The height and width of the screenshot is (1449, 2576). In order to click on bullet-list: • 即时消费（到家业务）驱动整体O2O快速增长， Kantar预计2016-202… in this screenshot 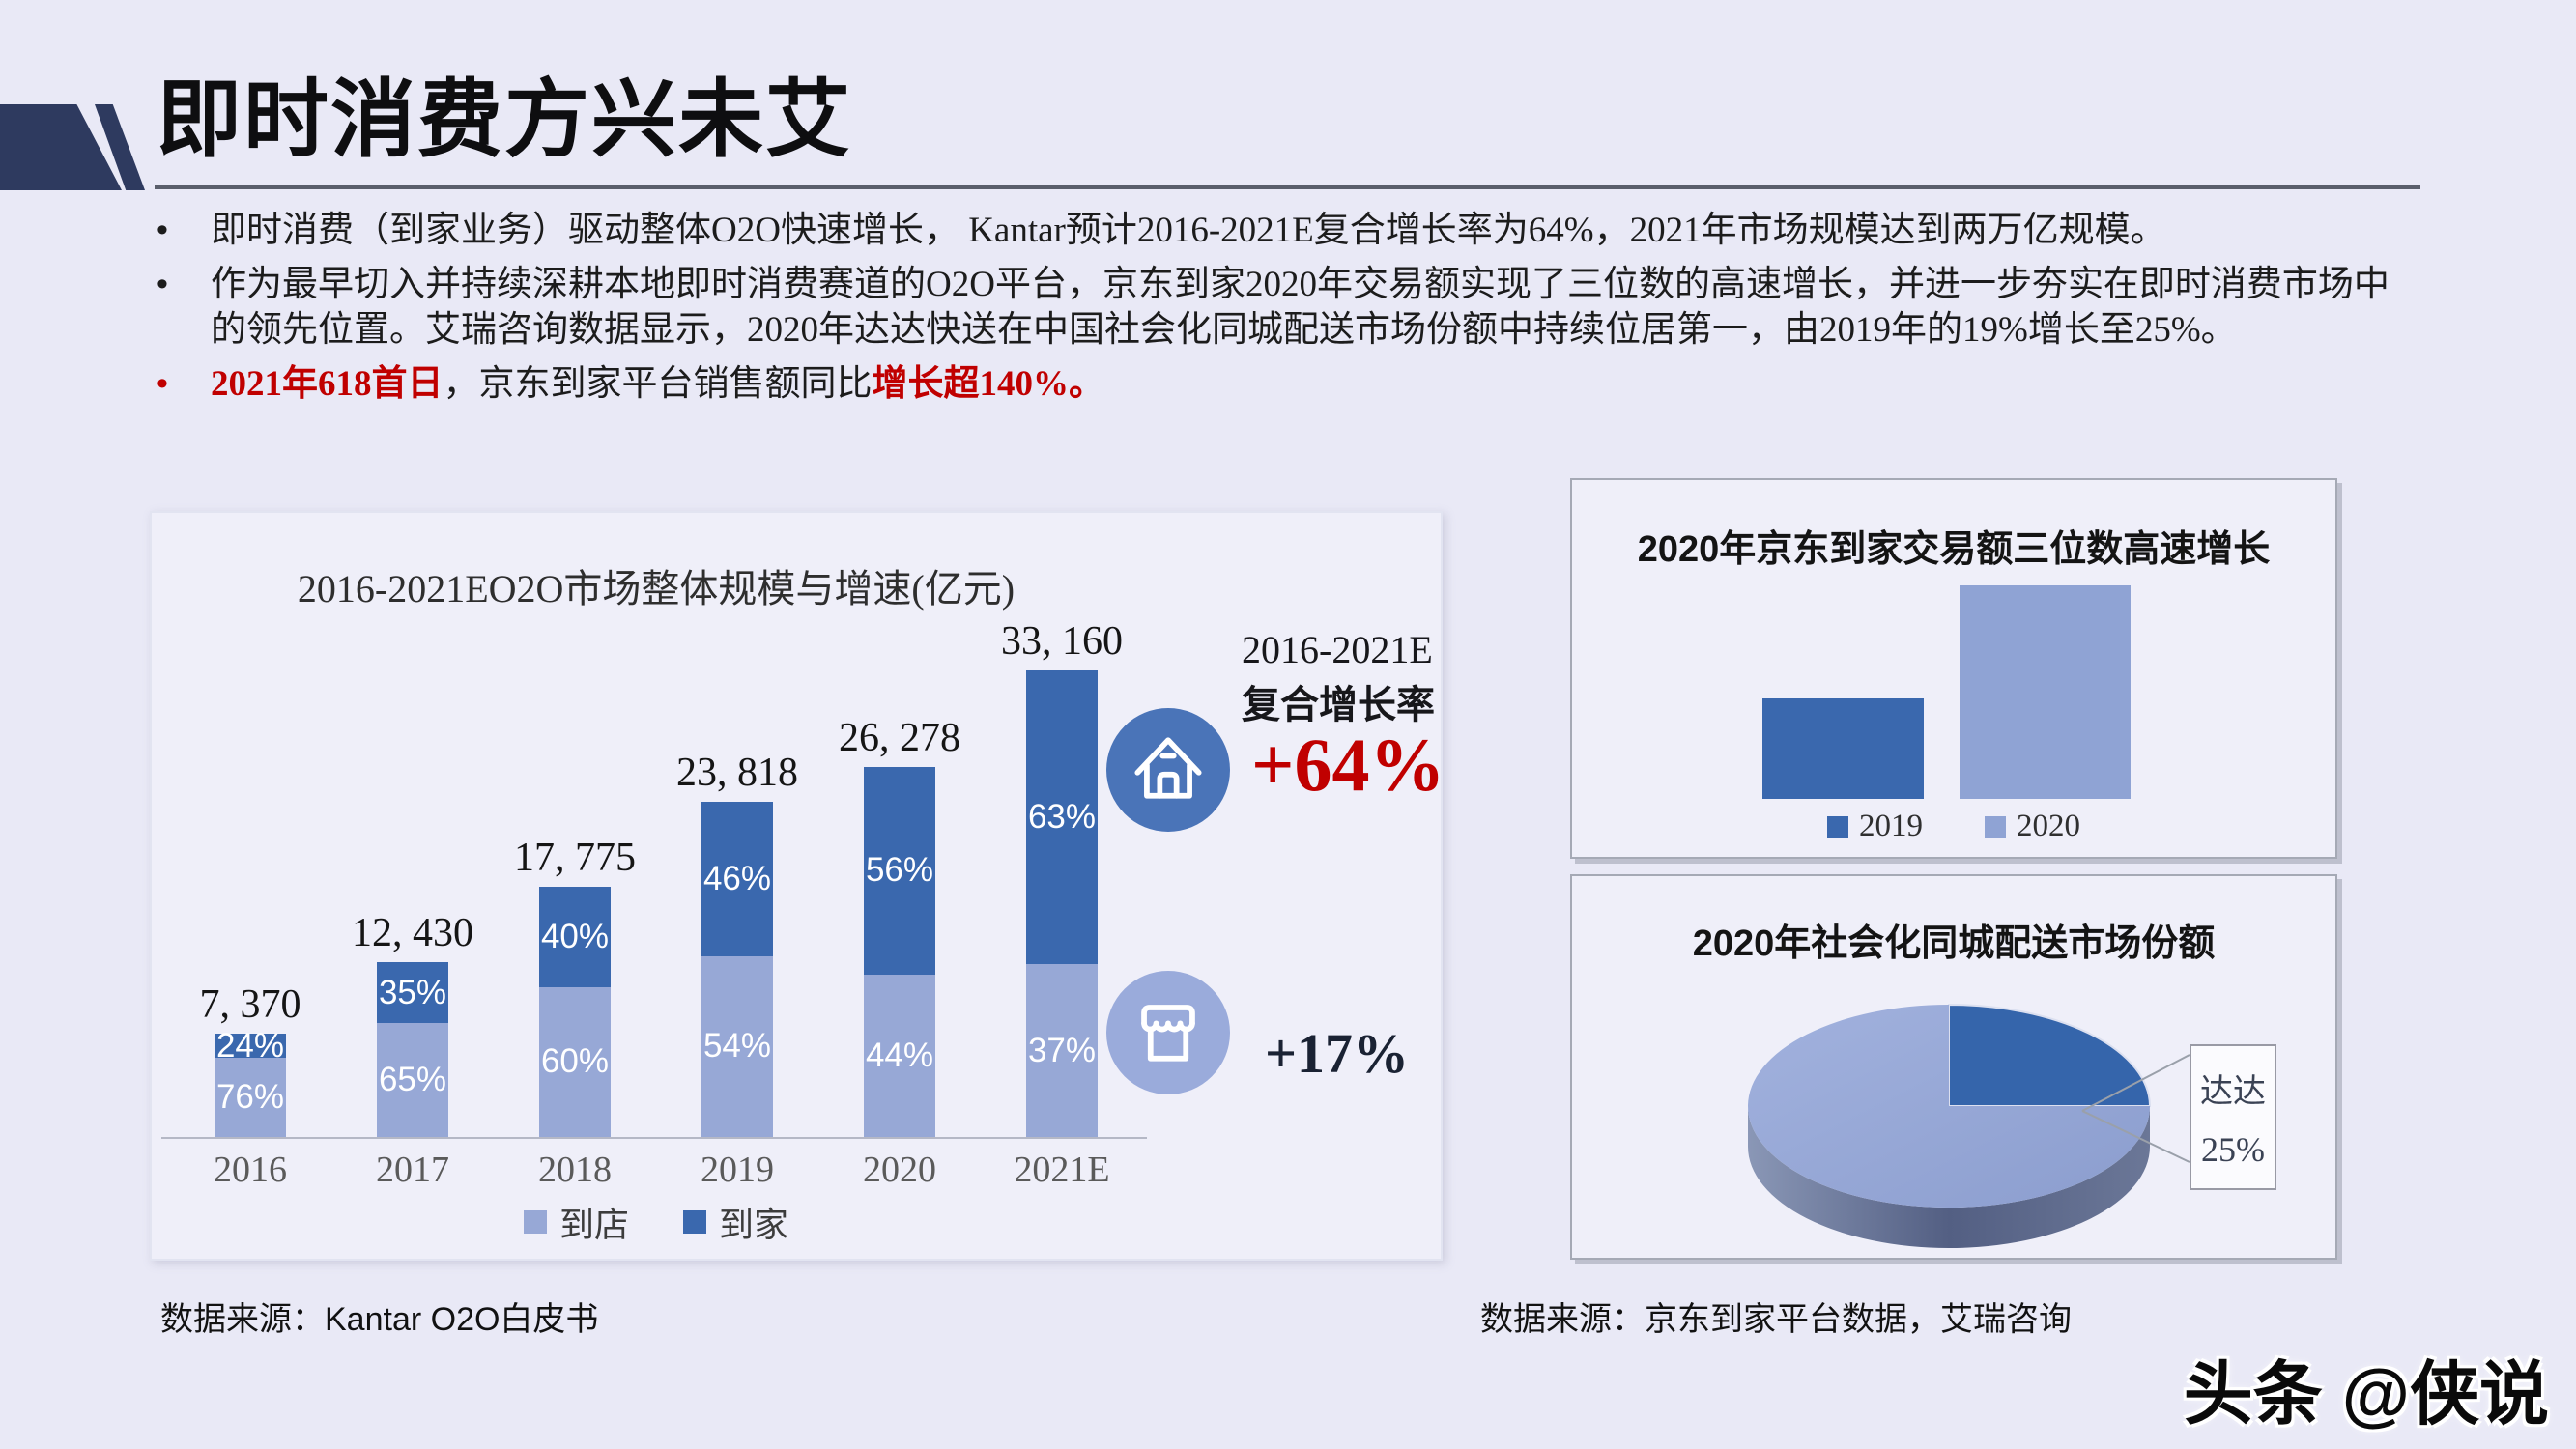, I will do `click(1289, 312)`.